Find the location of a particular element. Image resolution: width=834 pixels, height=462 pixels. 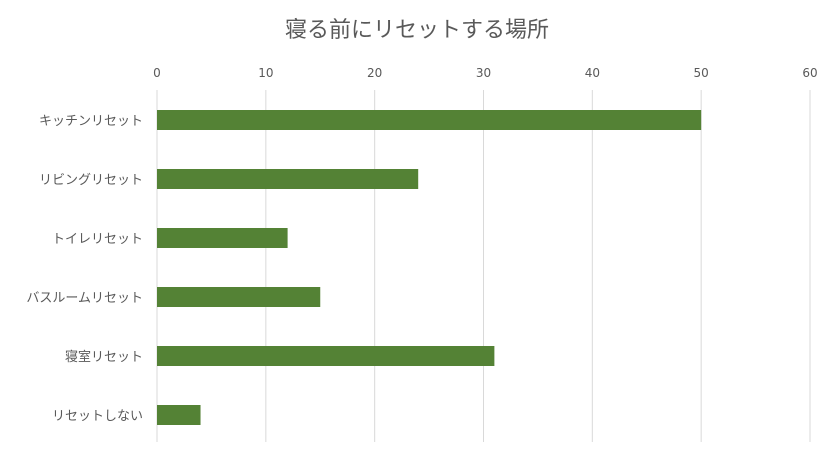

x-axis-ticks: 0 10 20 30 40 50 60 is located at coordinates (485, 73).